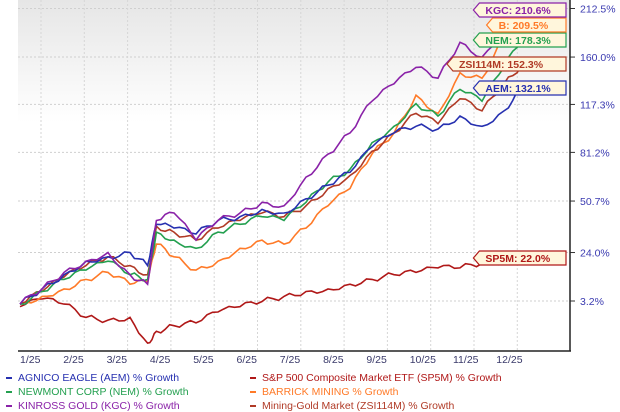  I want to click on y-tick-label: 160.0%, so click(598, 58).